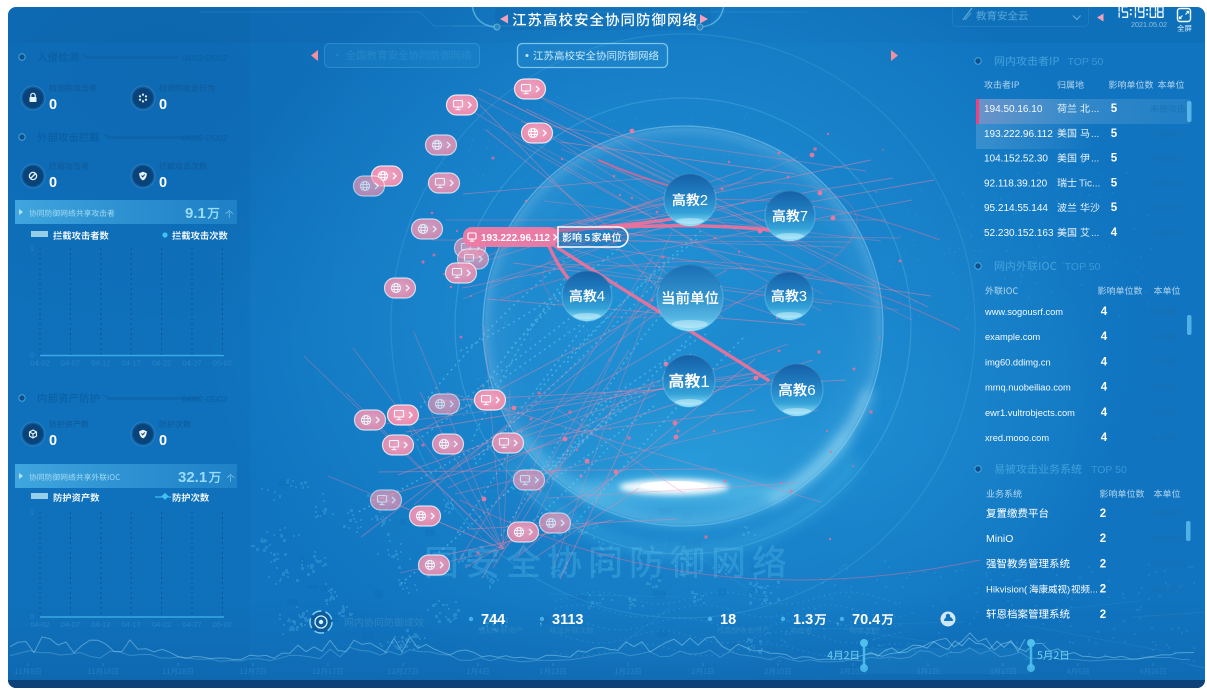 This screenshot has width=1207, height=689. What do you see at coordinates (728, 620) in the screenshot?
I see `svg-text: 18` at bounding box center [728, 620].